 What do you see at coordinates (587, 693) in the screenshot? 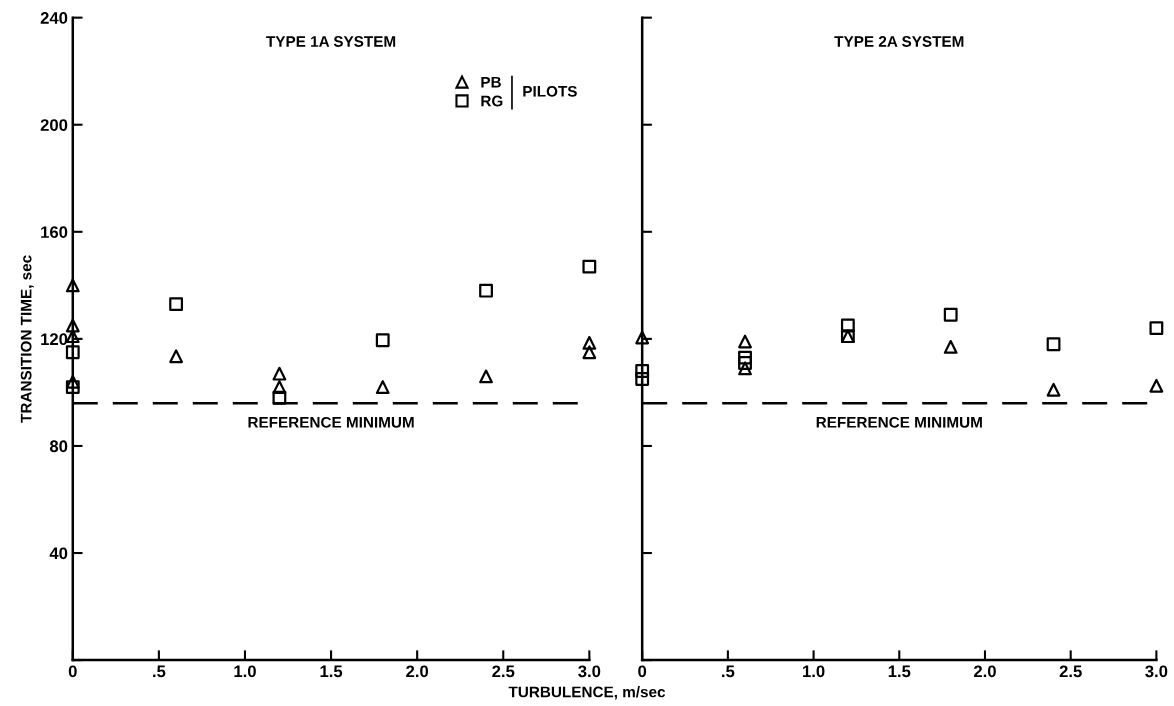
I see `x-axis-title: TURBULENCE, m/sec` at bounding box center [587, 693].